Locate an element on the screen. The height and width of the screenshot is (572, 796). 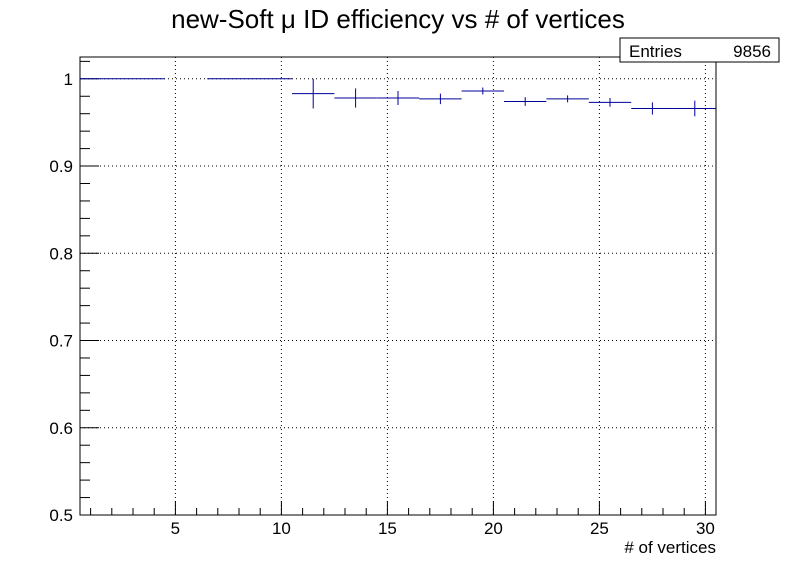
y-tick-label: 0.7 is located at coordinates (61, 341).